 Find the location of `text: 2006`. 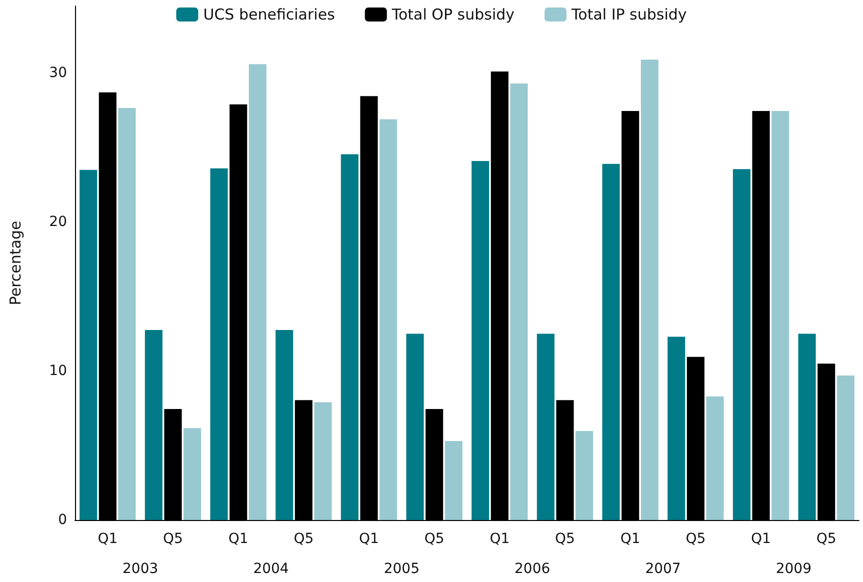

text: 2006 is located at coordinates (532, 569).